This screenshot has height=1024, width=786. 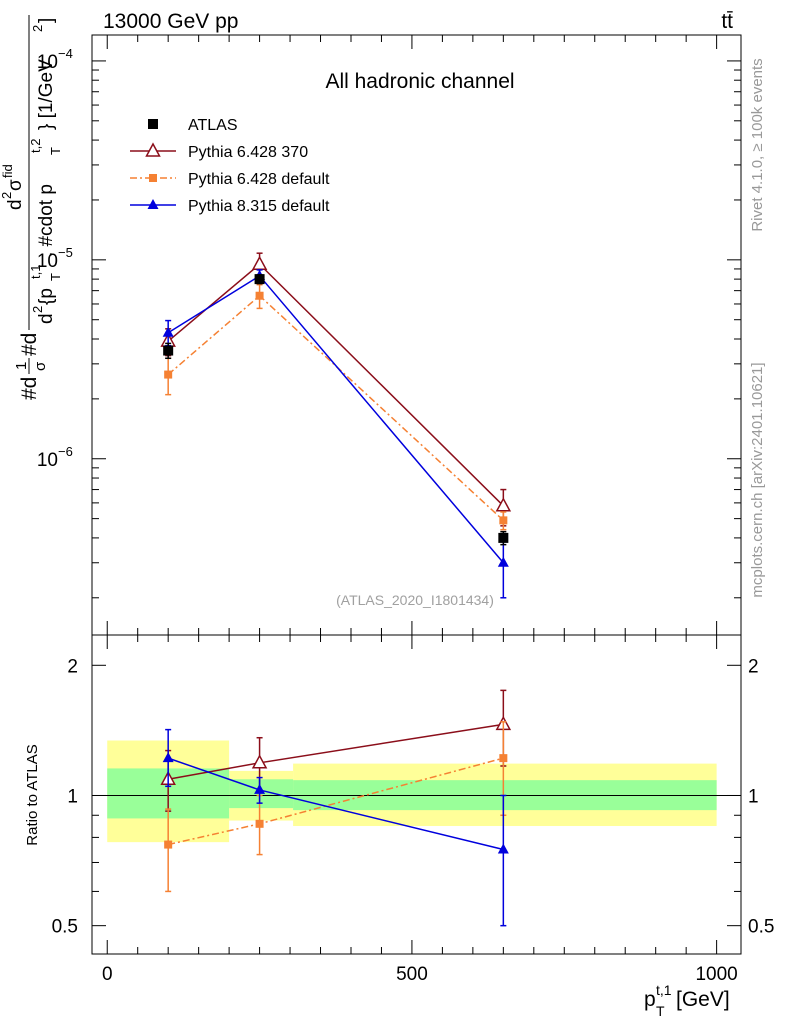 I want to click on ylabel-part: ], so click(x=46, y=20).